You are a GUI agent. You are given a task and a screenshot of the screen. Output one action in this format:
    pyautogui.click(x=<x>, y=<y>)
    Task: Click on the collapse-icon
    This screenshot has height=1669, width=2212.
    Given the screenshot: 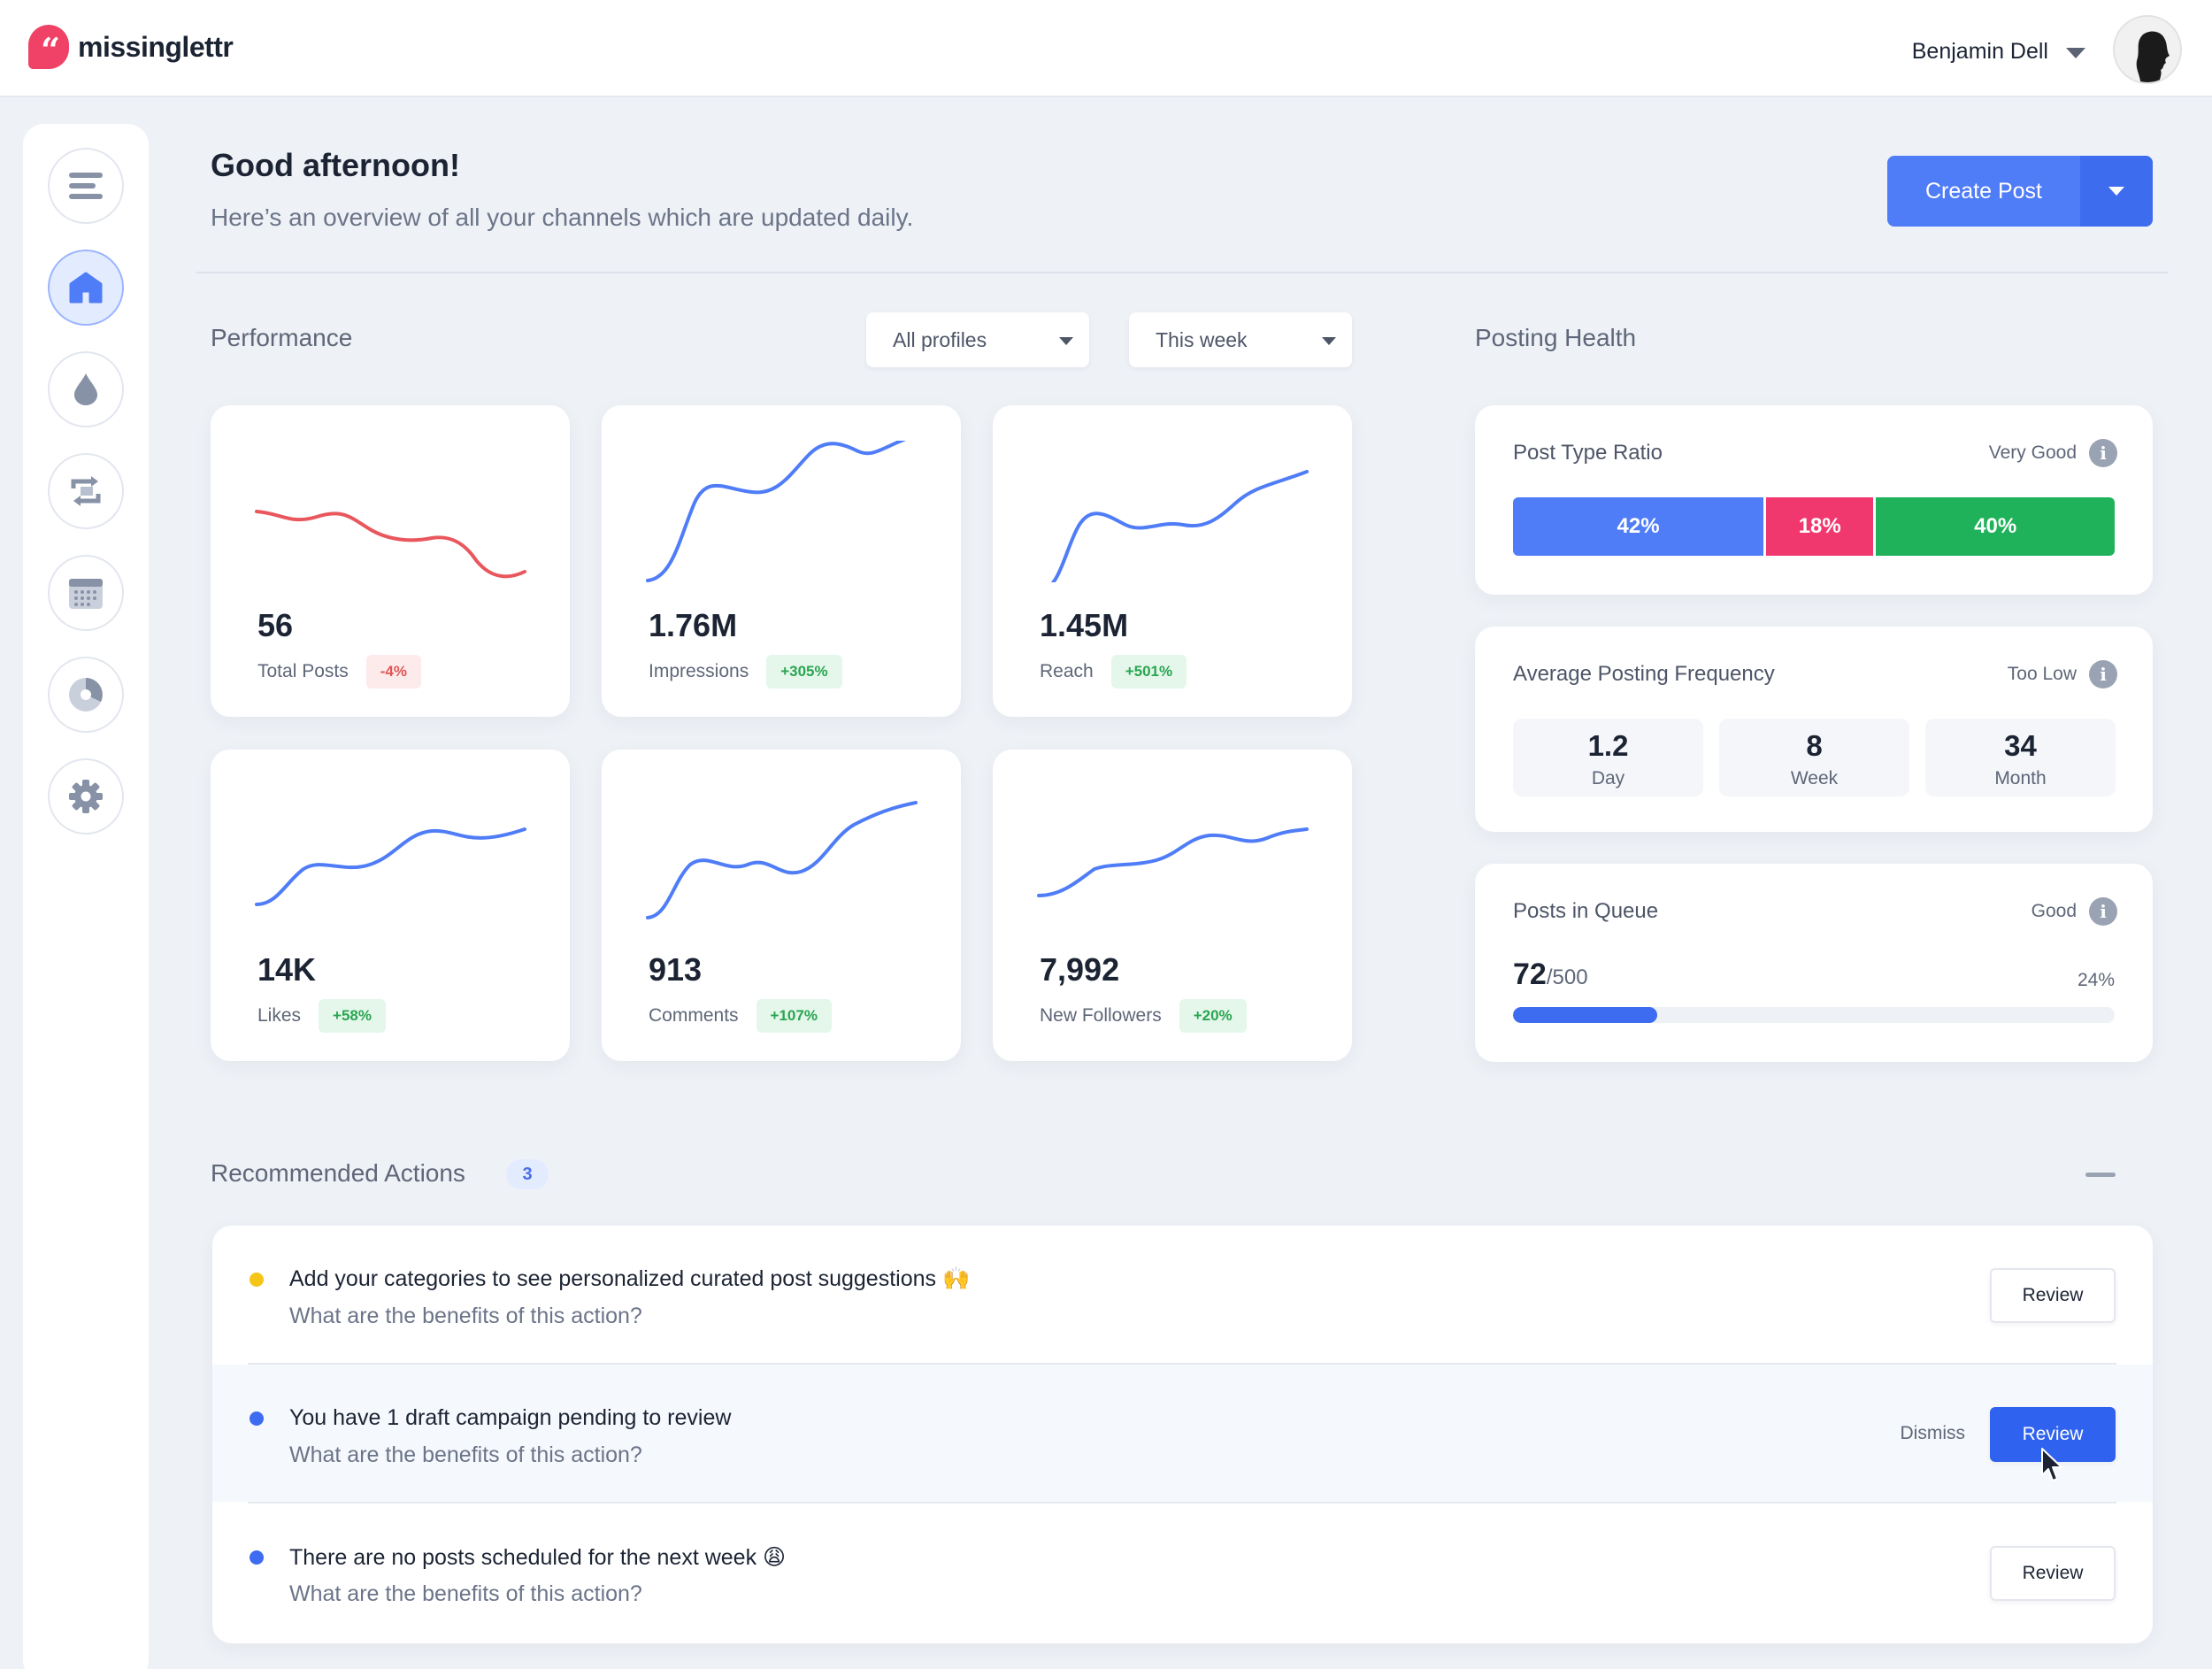 What is the action you would take?
    pyautogui.click(x=2100, y=1175)
    